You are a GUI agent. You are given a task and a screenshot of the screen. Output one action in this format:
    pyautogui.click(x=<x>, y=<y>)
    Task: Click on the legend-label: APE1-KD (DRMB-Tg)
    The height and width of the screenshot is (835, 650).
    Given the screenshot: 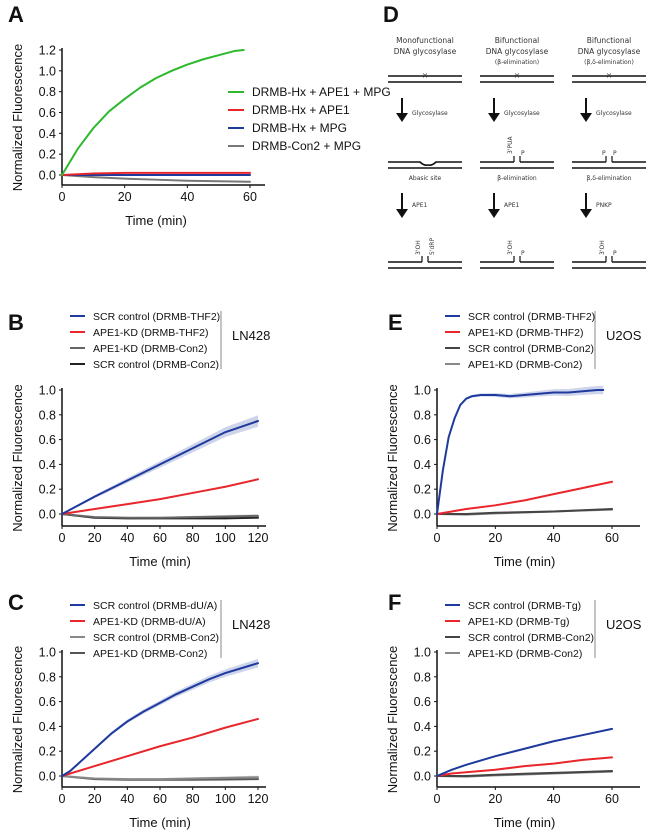 What is the action you would take?
    pyautogui.click(x=519, y=622)
    